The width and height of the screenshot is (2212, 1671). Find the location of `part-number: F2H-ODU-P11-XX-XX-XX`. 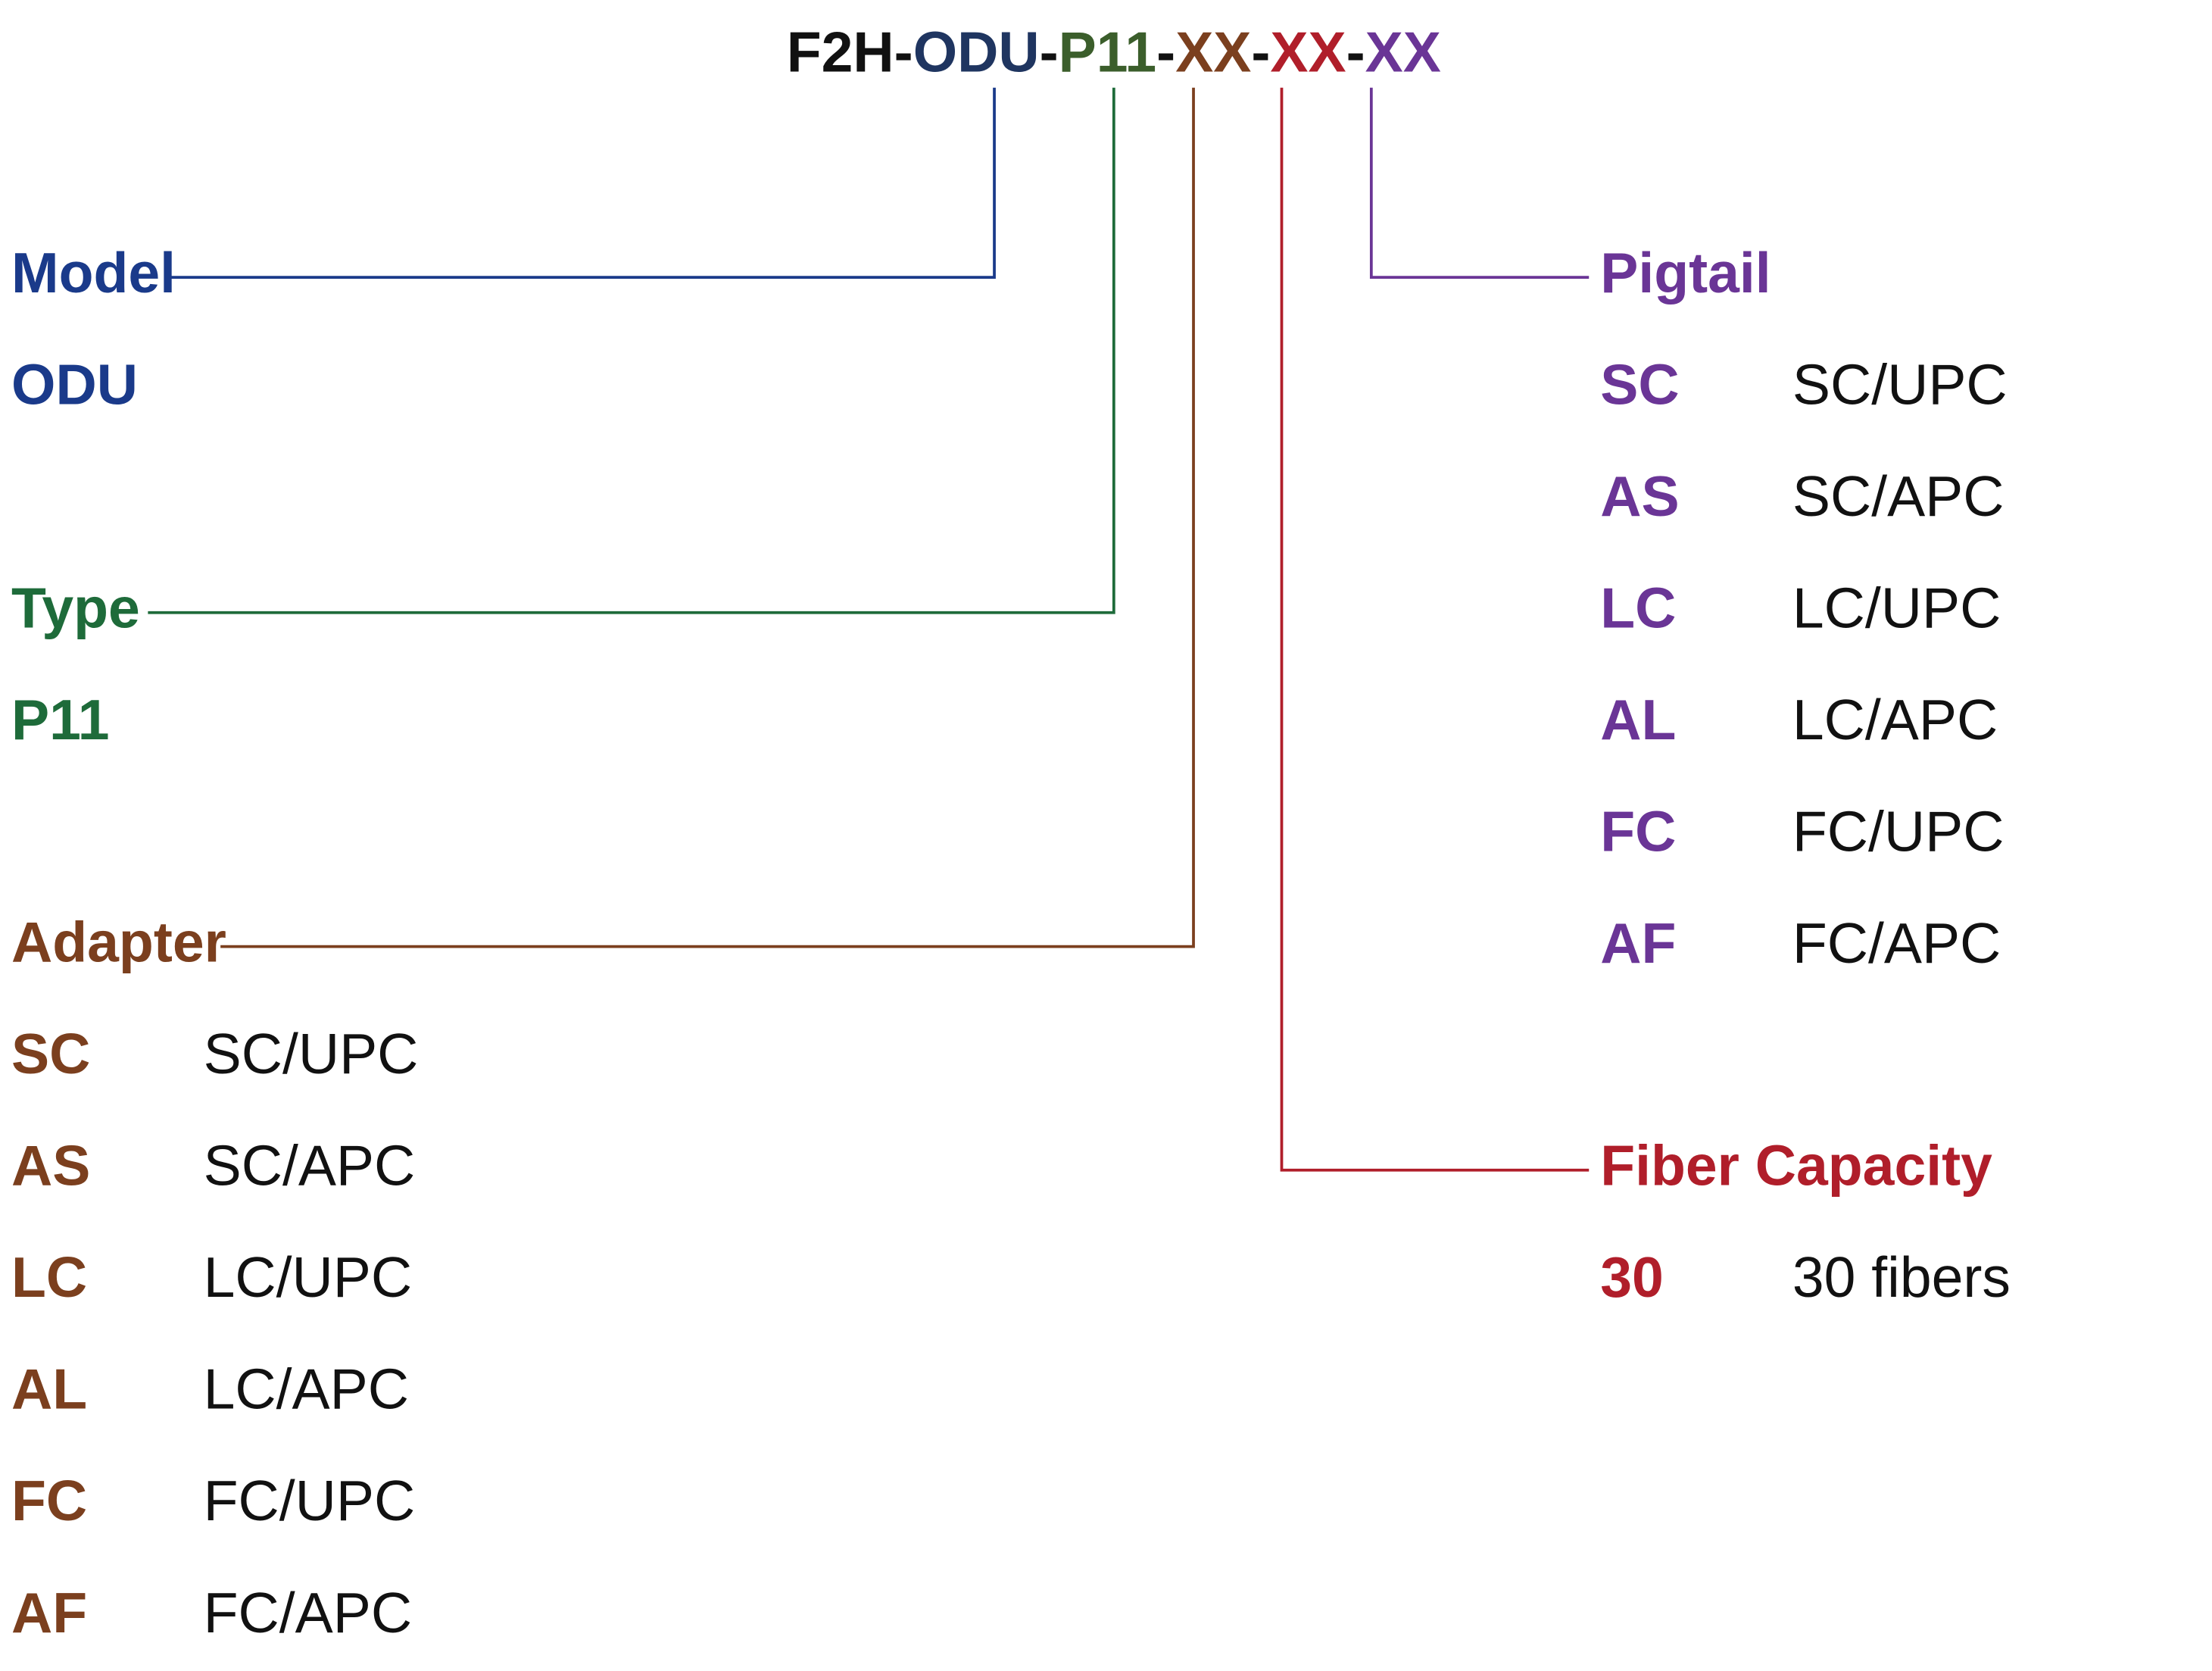

part-number: F2H-ODU-P11-XX-XX-XX is located at coordinates (1114, 52).